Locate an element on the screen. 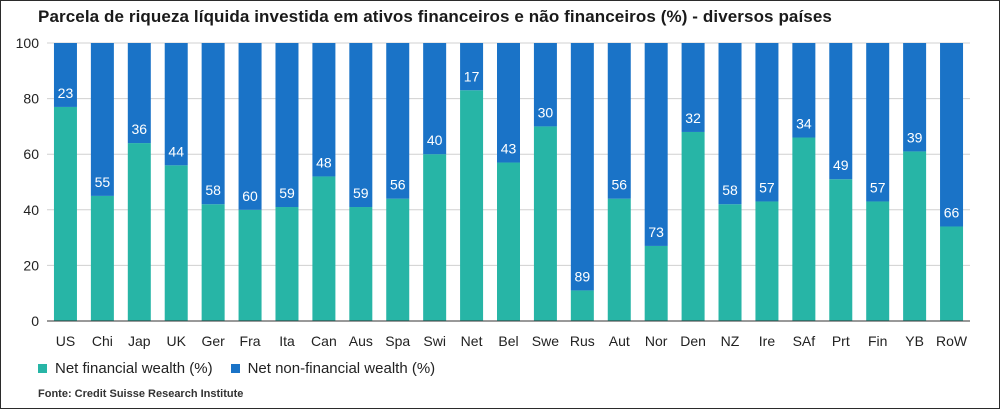 The height and width of the screenshot is (409, 1000). x-tick-label: Rus is located at coordinates (582, 341).